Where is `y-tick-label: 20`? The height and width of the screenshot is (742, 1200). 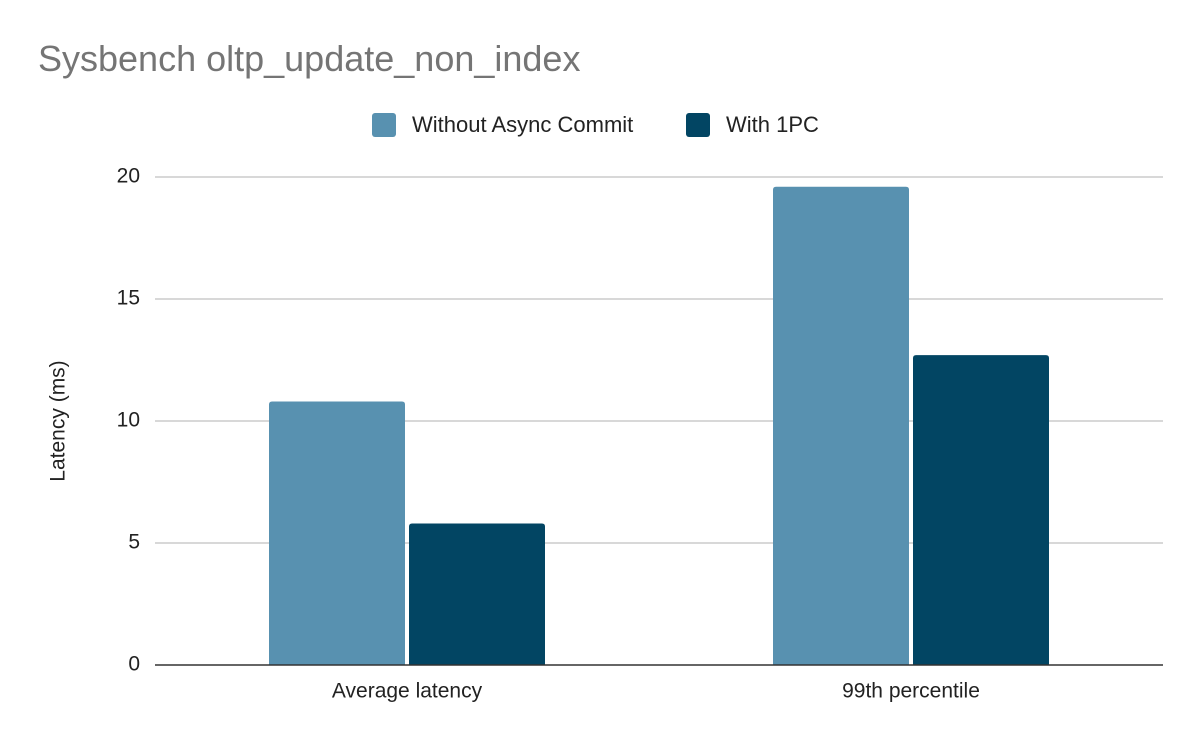 y-tick-label: 20 is located at coordinates (128, 176).